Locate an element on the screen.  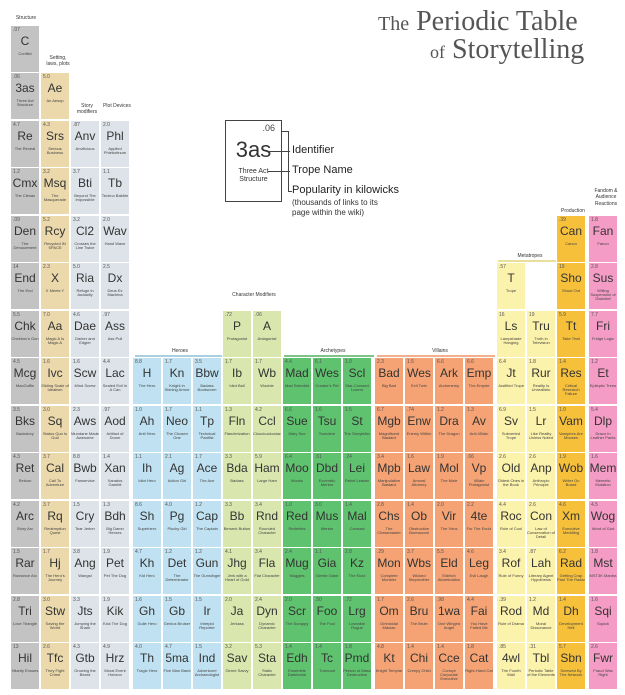
element-cell-pg: 4.0 Pg Plucky Girl is located at coordinates (177, 524).